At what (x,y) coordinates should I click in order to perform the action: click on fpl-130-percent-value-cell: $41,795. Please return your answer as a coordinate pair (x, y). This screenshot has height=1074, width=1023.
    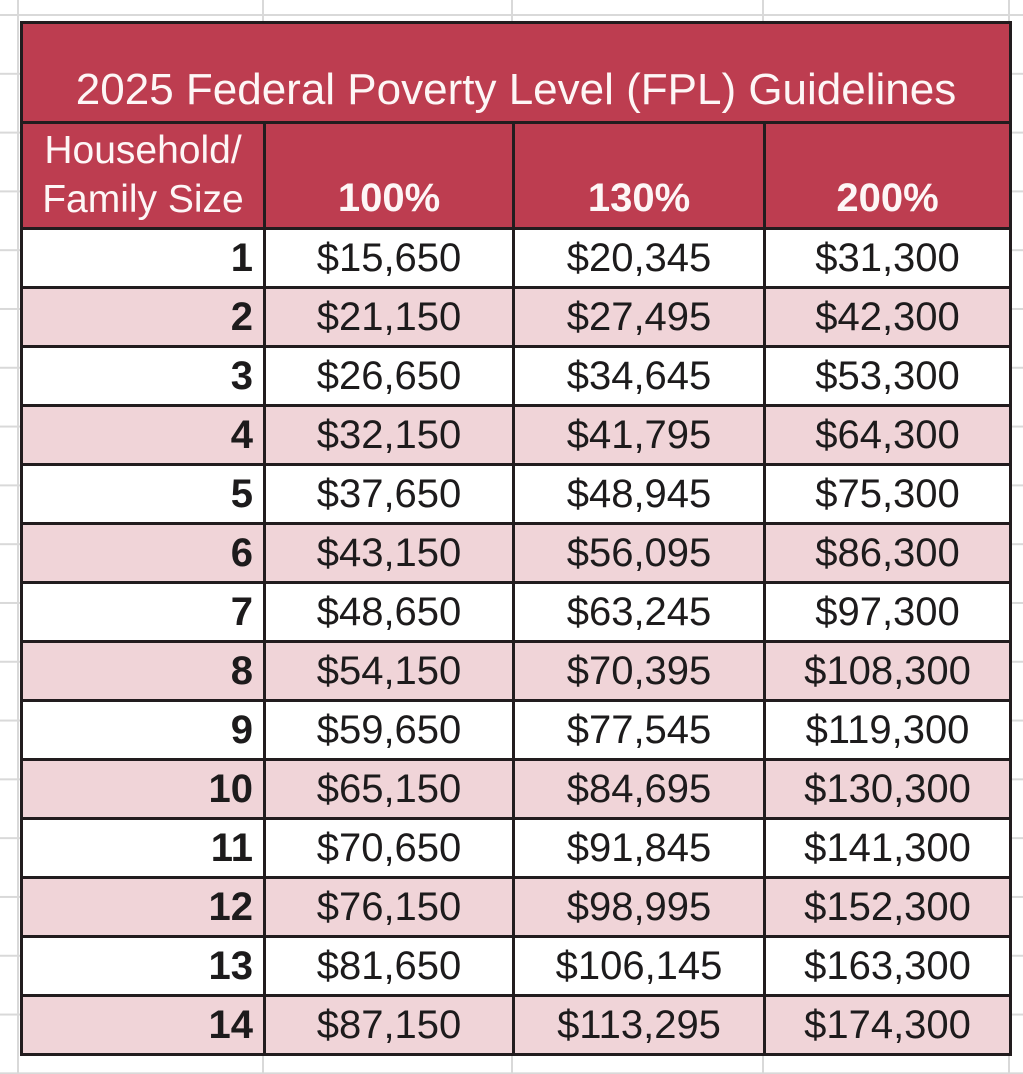
    Looking at the image, I should click on (639, 435).